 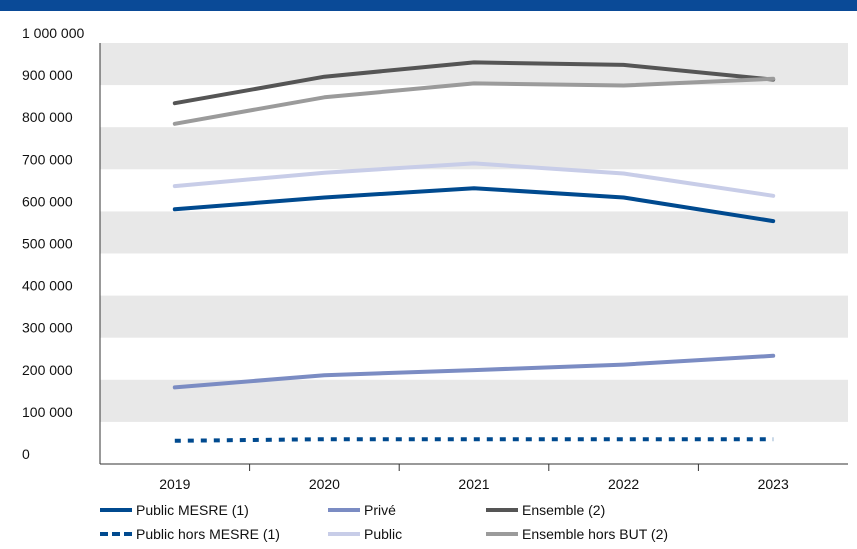 What do you see at coordinates (47, 201) in the screenshot?
I see `y-tick-label: 600 000` at bounding box center [47, 201].